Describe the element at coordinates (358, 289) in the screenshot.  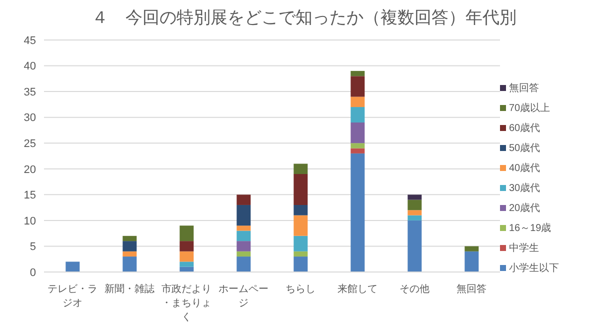
I see `x-tick-label: 来館して` at that location.